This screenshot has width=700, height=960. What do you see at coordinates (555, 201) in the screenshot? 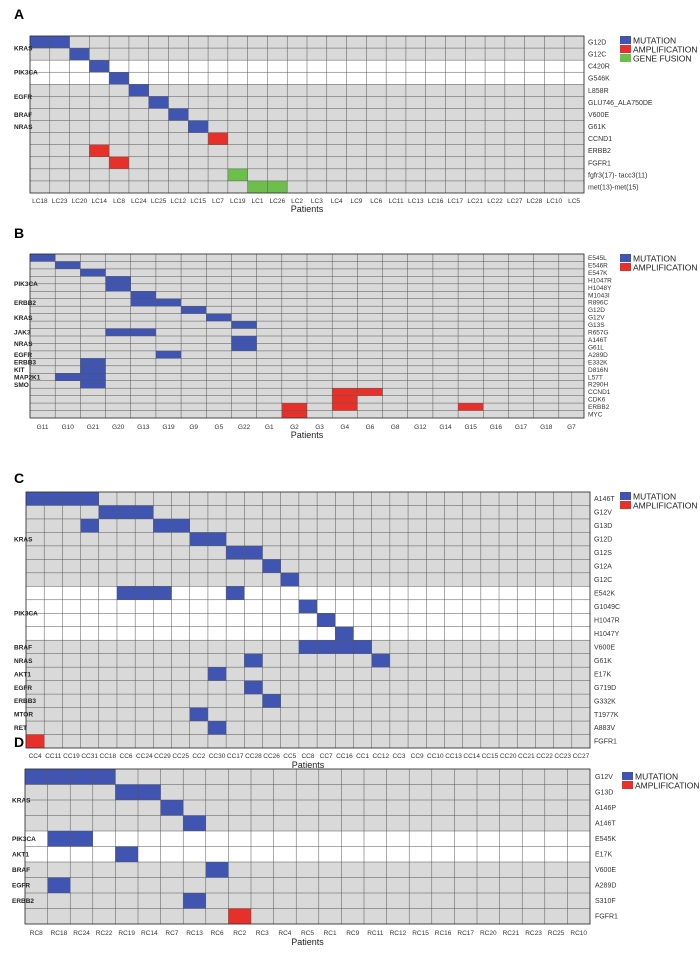
I see `patient-label: LC10` at bounding box center [555, 201].